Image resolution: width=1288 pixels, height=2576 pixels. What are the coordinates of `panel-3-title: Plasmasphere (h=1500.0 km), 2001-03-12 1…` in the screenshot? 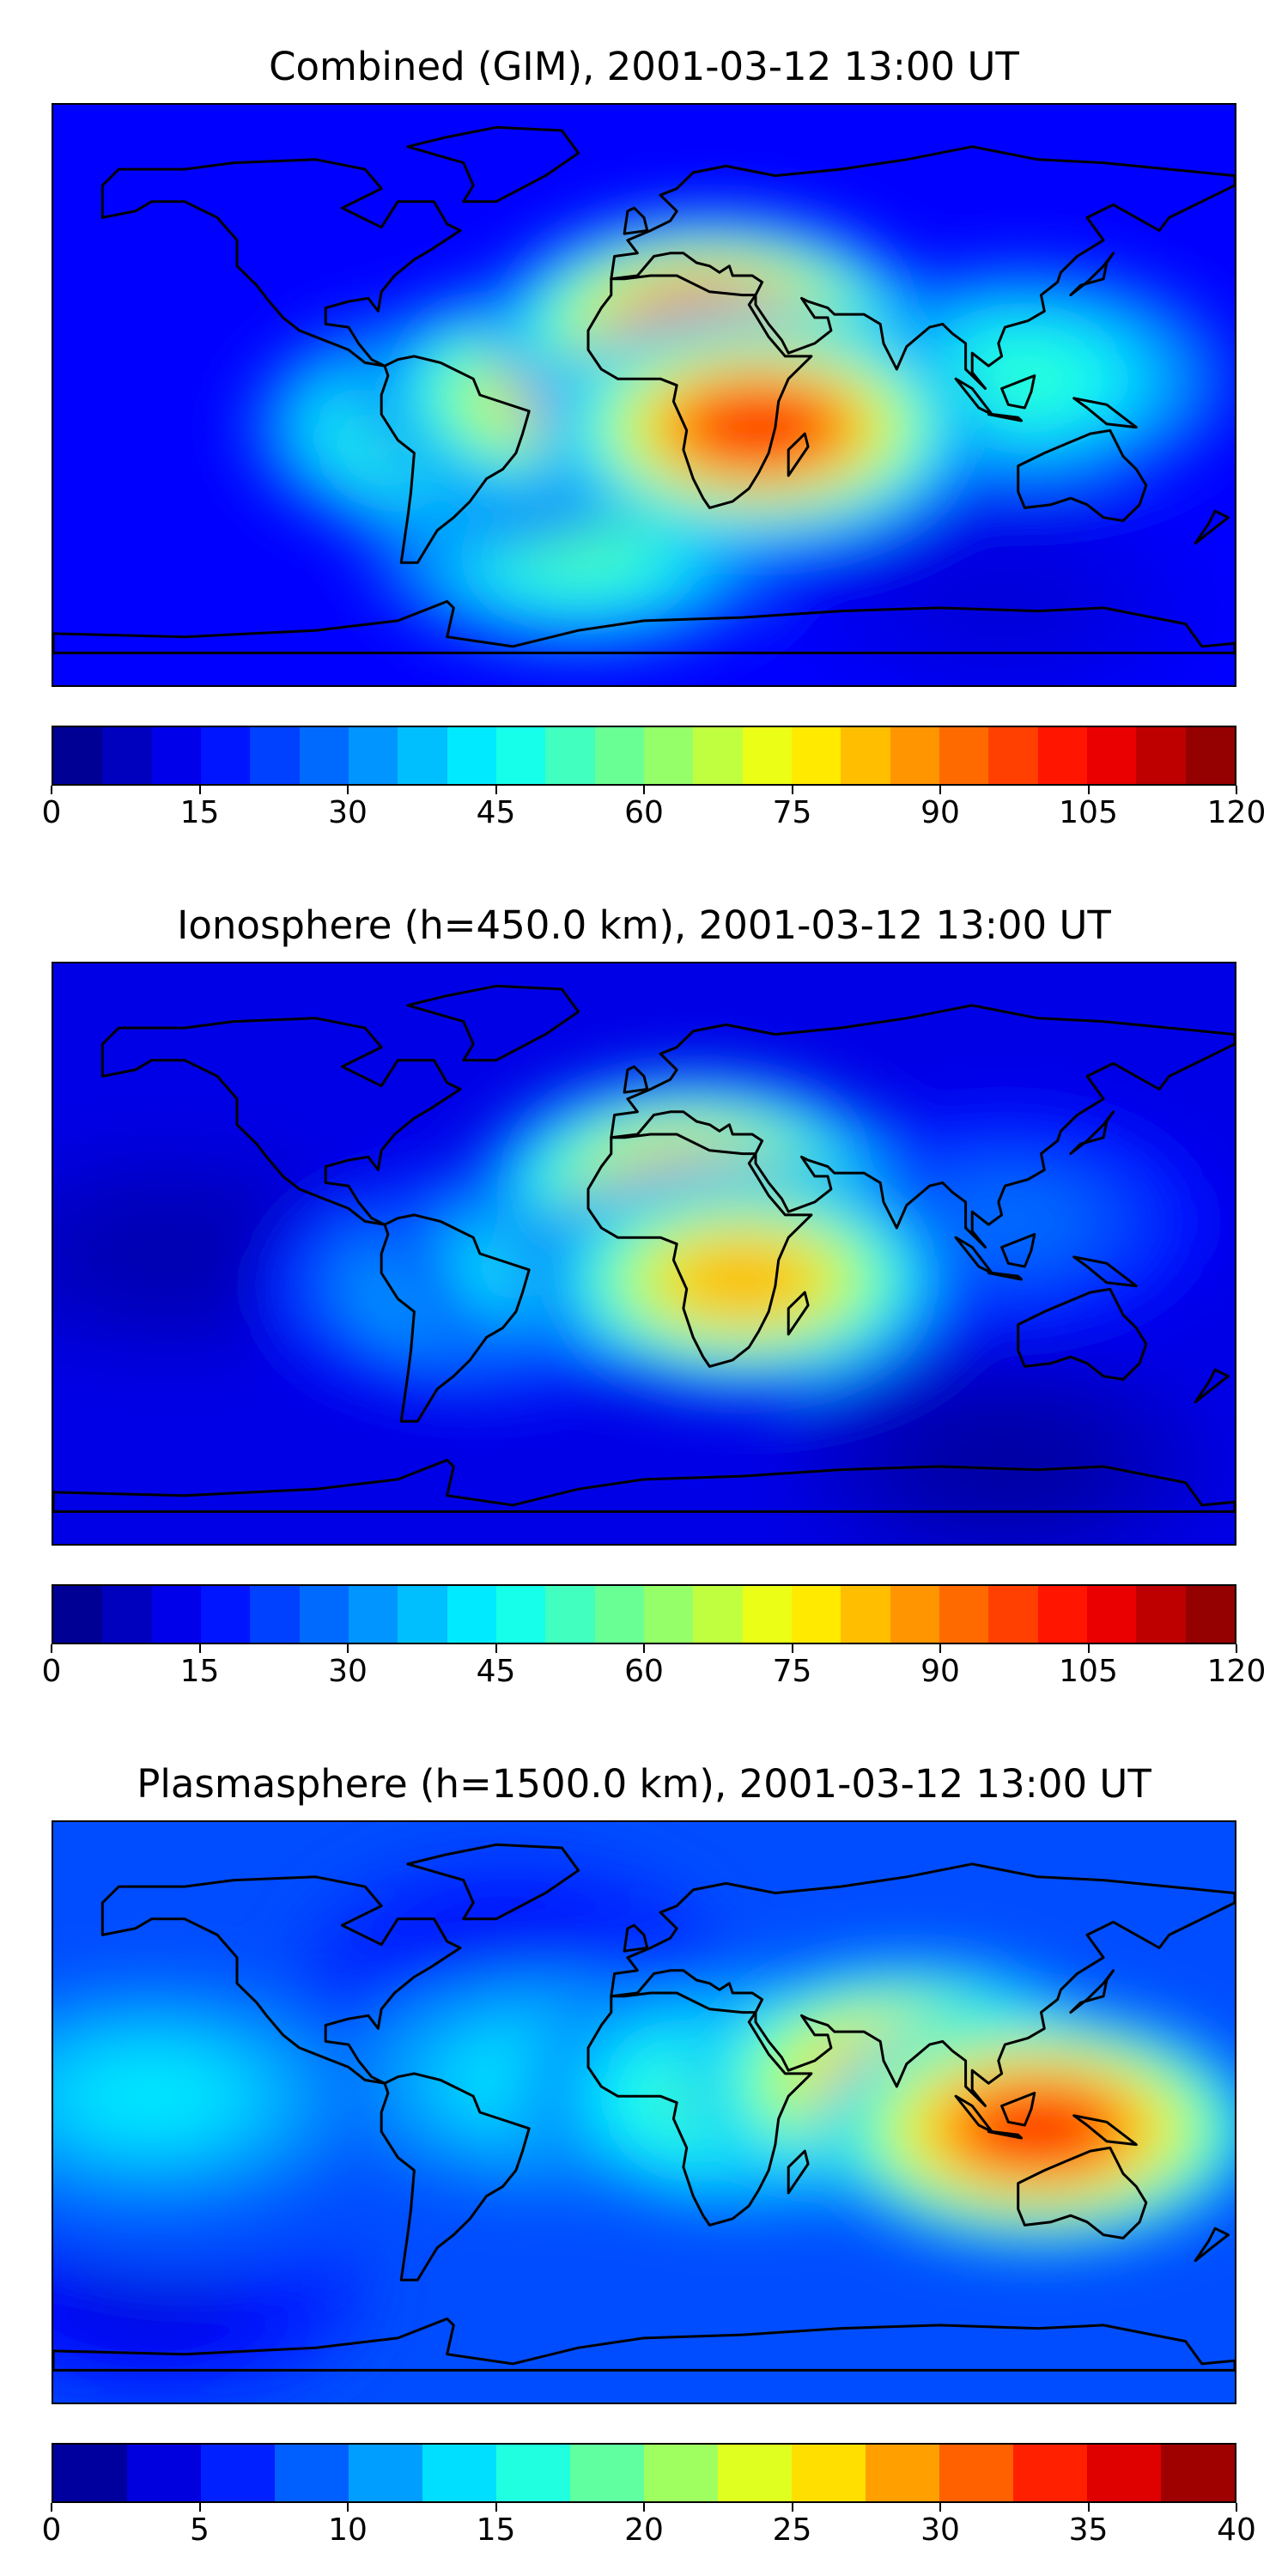 It's located at (644, 1784).